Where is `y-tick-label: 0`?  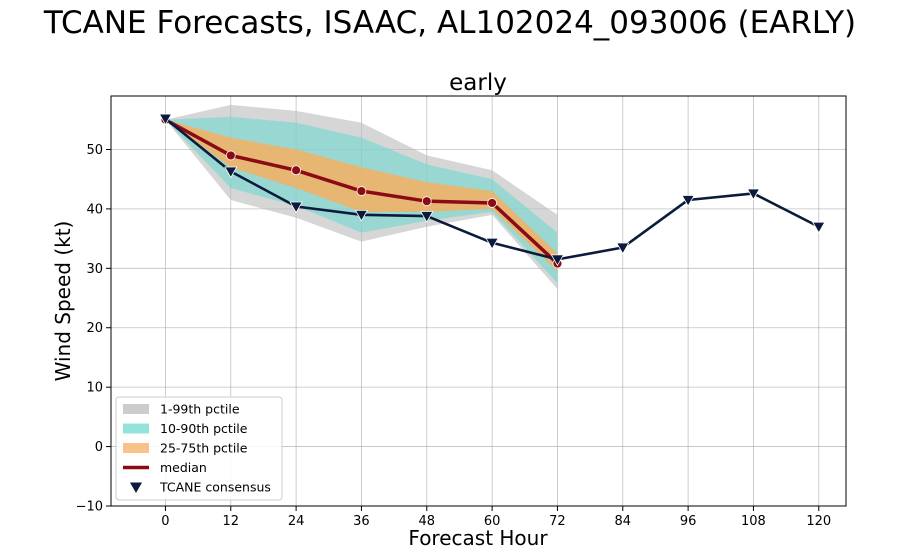
y-tick-label: 0 is located at coordinates (99, 447).